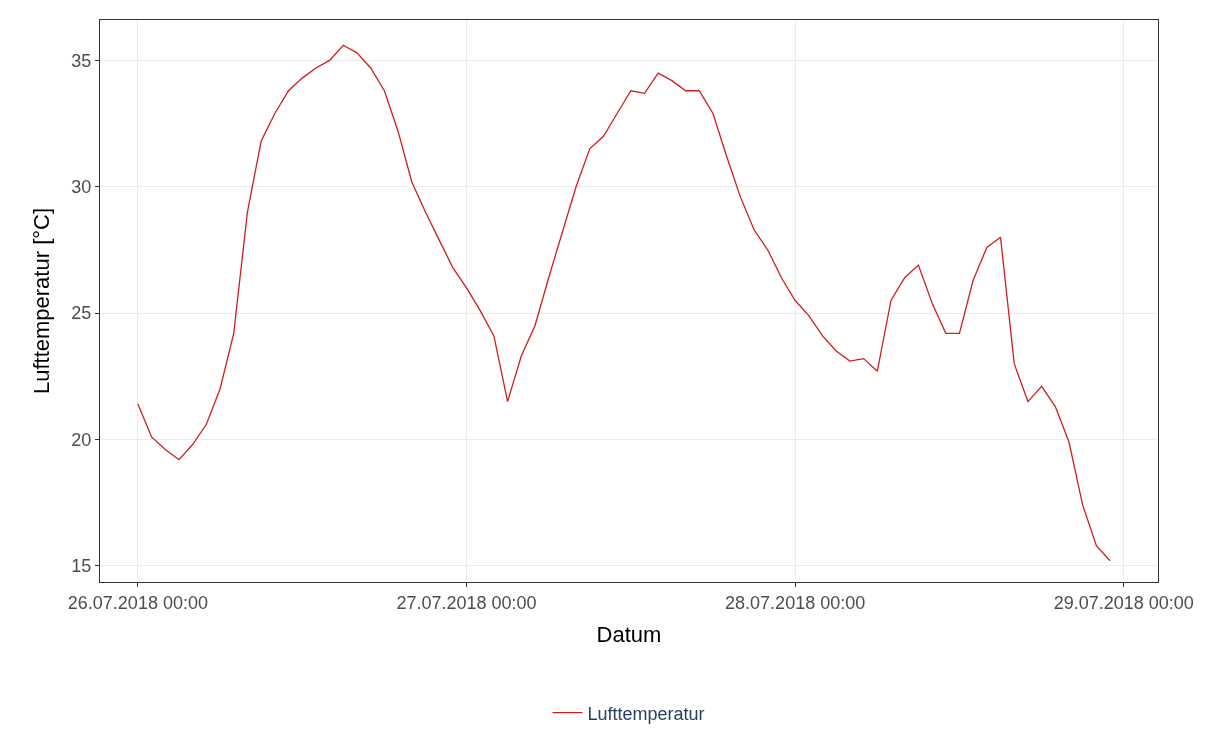 The width and height of the screenshot is (1223, 744). What do you see at coordinates (1123, 602) in the screenshot?
I see `x-tick-label: 29.07.2018 00:00` at bounding box center [1123, 602].